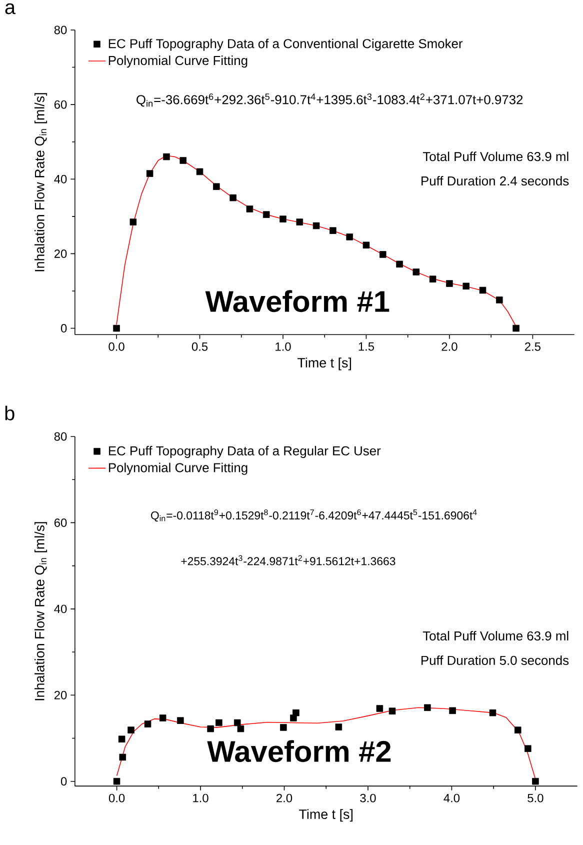 The image size is (583, 845). Describe the element at coordinates (200, 346) in the screenshot. I see `x-tick-label: 0.5` at that location.